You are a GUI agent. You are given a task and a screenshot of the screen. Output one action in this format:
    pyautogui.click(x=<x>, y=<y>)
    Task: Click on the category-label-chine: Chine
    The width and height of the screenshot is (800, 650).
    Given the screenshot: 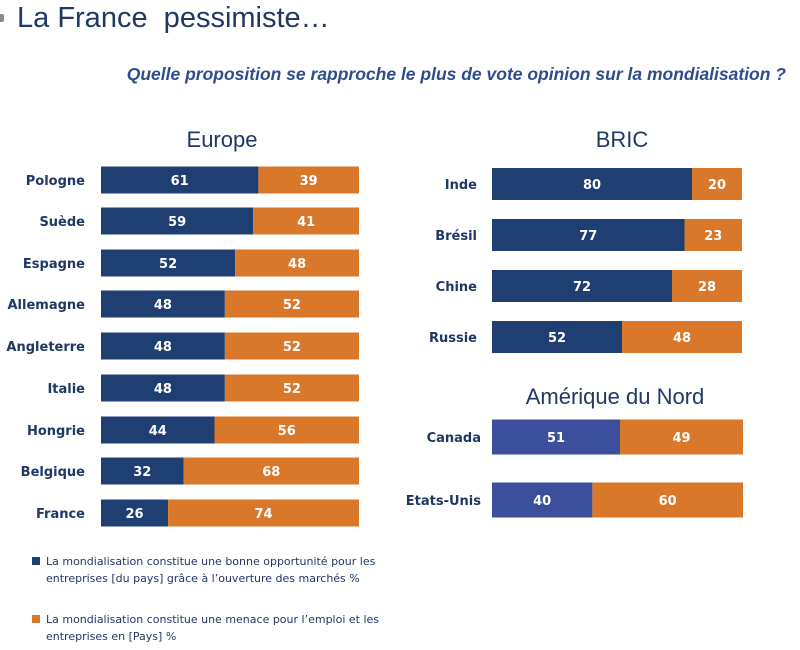 What is the action you would take?
    pyautogui.click(x=457, y=287)
    